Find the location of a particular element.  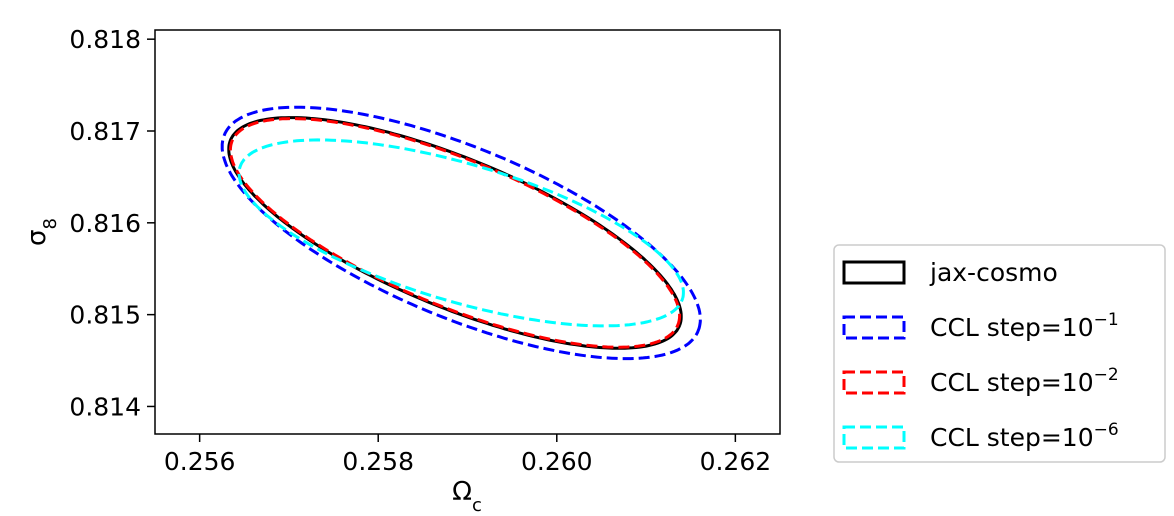

legend-label-2: CCL step=10−2 is located at coordinates (1024, 381).